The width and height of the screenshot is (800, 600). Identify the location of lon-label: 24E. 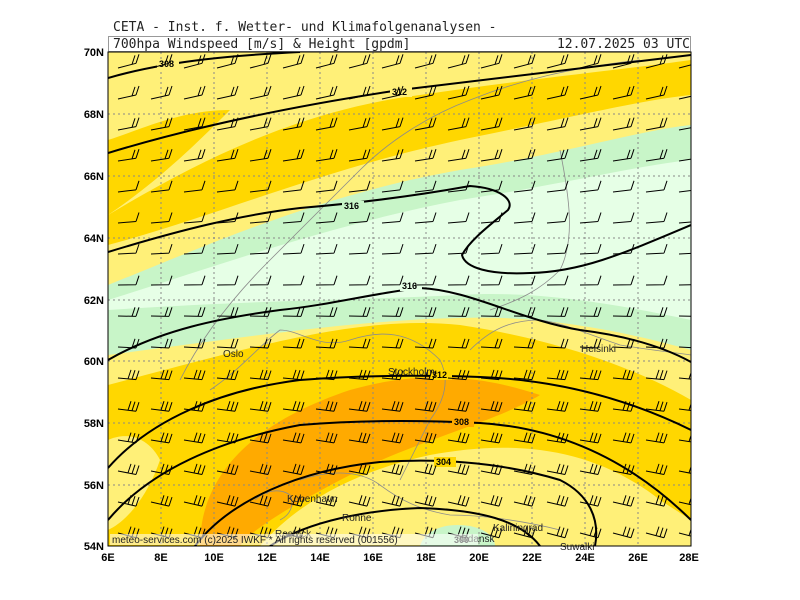
(585, 558).